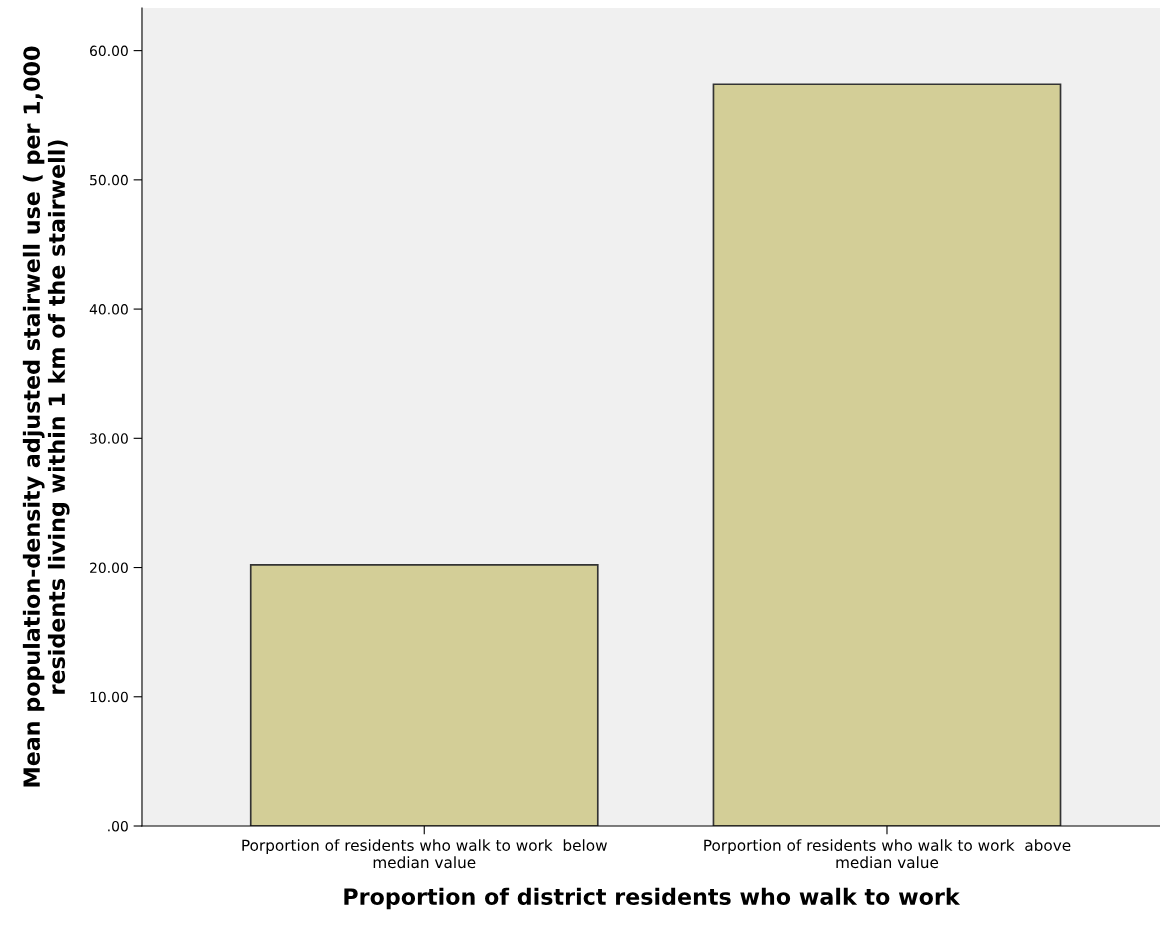 Image resolution: width=1160 pixels, height=938 pixels. What do you see at coordinates (424, 854) in the screenshot?
I see `x-tick-label: Porportion of residents who walk to work below median value` at bounding box center [424, 854].